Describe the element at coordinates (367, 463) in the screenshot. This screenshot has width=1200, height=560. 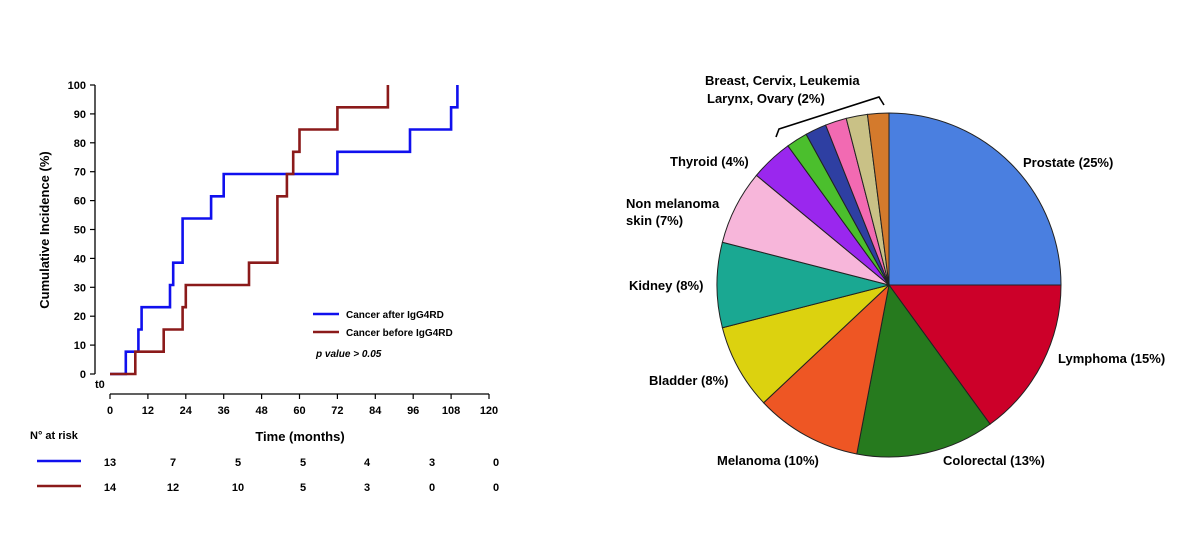
I see `risk-count: 4` at that location.